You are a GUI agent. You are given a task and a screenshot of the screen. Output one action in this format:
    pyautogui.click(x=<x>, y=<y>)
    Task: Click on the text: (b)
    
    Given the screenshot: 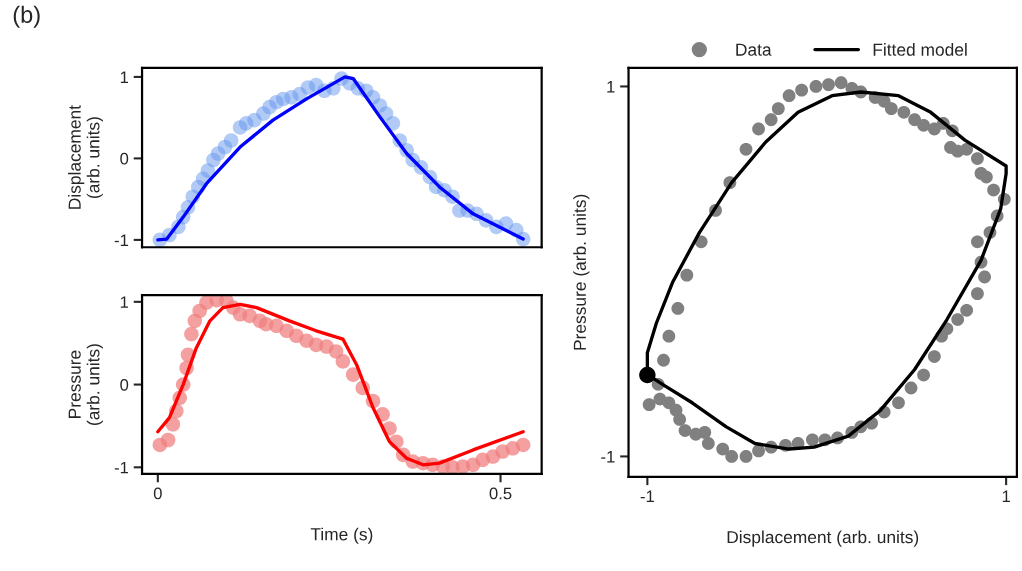 What is the action you would take?
    pyautogui.click(x=26, y=16)
    